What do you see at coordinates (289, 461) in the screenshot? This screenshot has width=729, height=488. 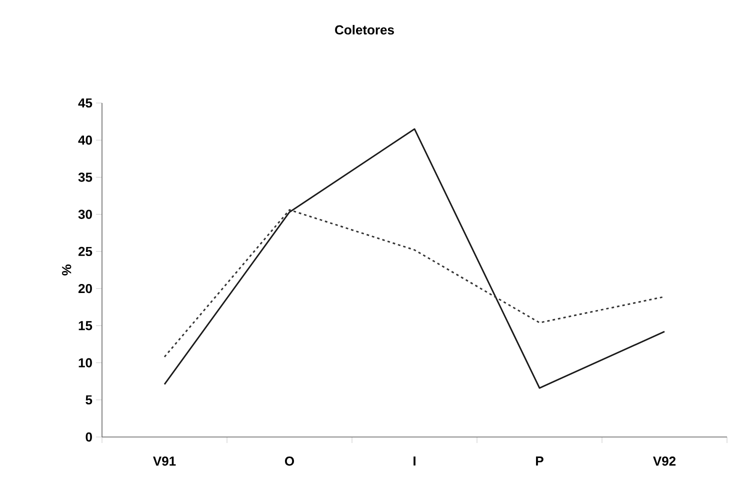 I see `x-tick-label: O` at bounding box center [289, 461].